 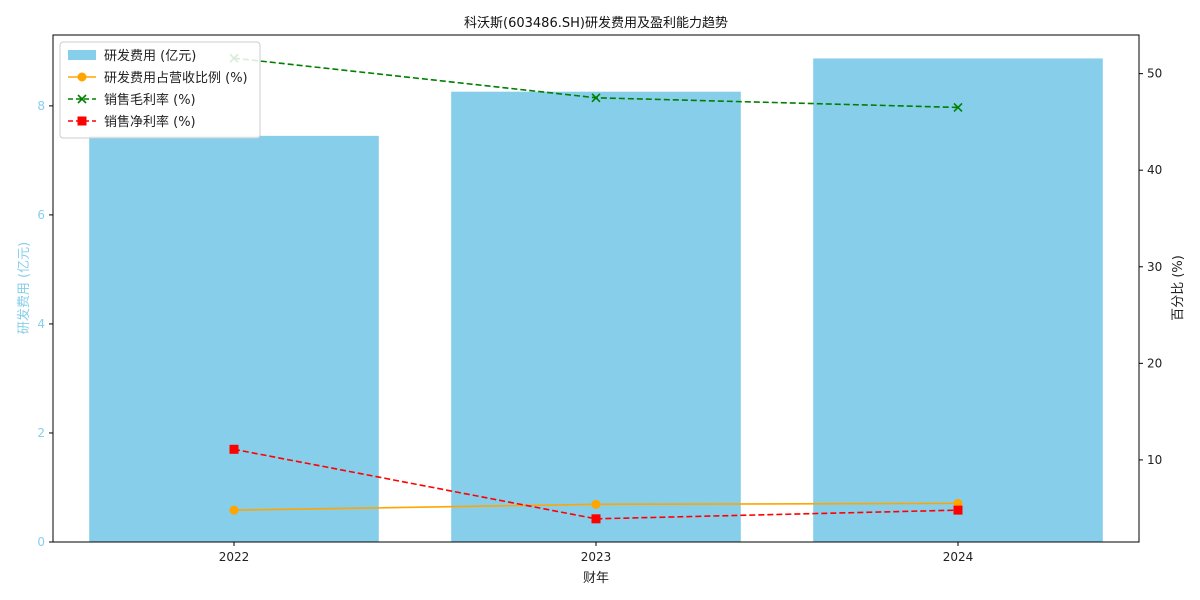 I want to click on y-right-tick-label: 10, so click(x=1154, y=460).